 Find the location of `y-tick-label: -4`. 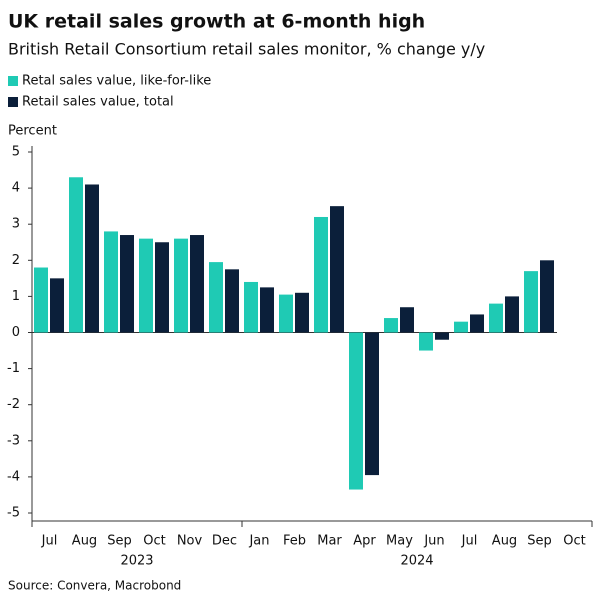

y-tick-label: -4 is located at coordinates (13, 476).